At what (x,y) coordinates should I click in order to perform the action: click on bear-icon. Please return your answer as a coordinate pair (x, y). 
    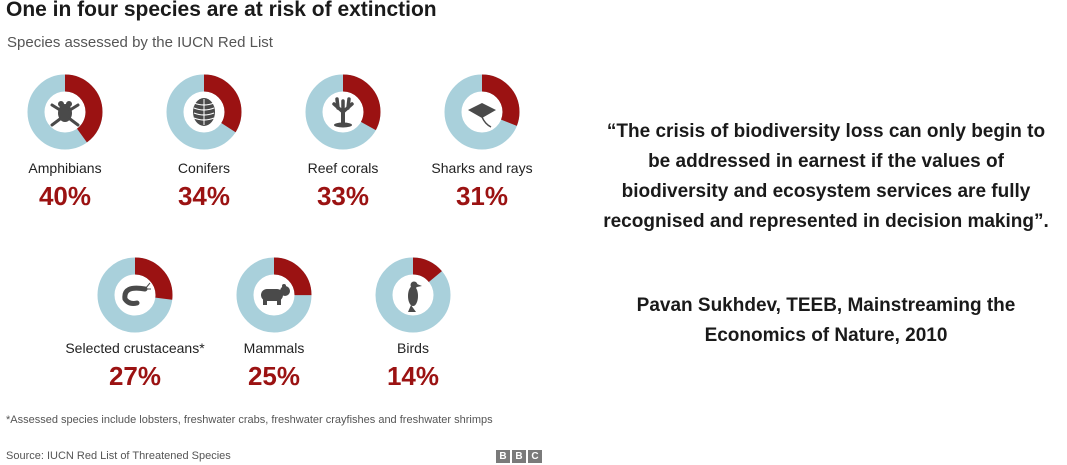
    Looking at the image, I should click on (275, 294).